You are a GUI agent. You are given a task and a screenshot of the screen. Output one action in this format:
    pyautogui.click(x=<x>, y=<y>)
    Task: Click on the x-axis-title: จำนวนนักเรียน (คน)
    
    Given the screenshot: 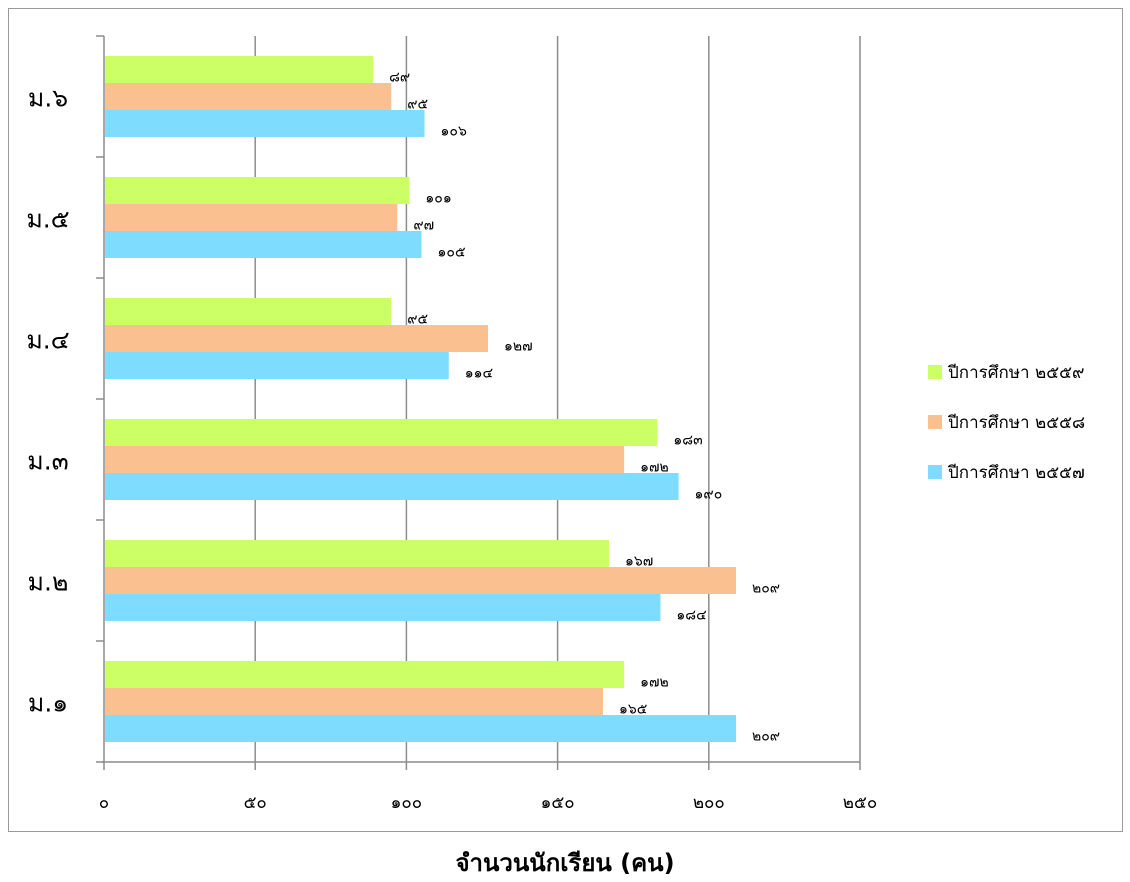 What is the action you would take?
    pyautogui.click(x=565, y=863)
    